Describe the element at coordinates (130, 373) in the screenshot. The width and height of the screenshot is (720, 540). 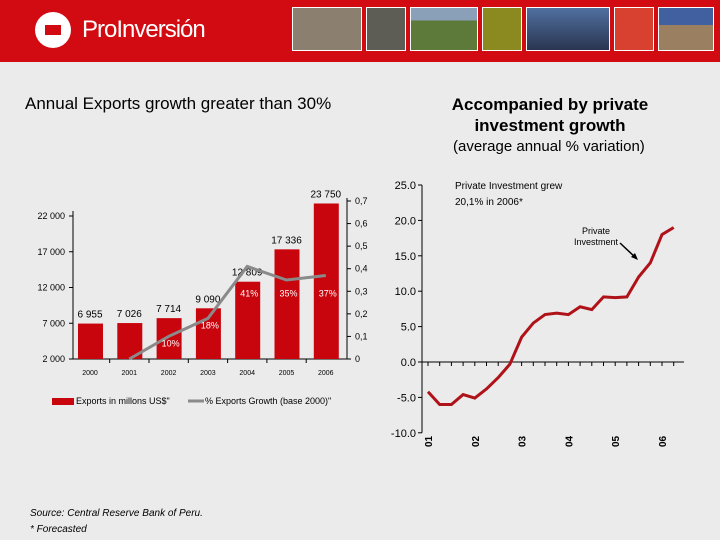
I see `x-tick-label: 2001` at that location.